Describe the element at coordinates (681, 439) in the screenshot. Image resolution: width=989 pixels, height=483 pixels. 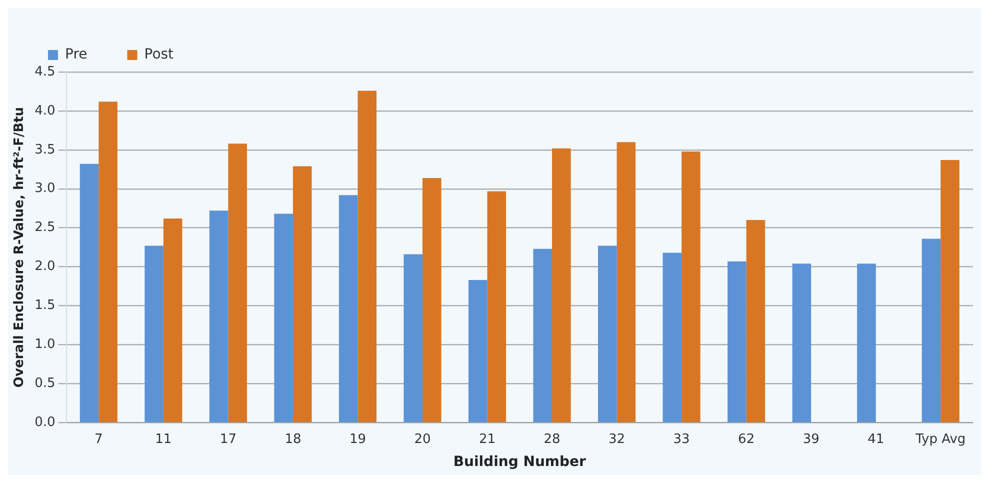
I see `x-tick-label: 33` at that location.